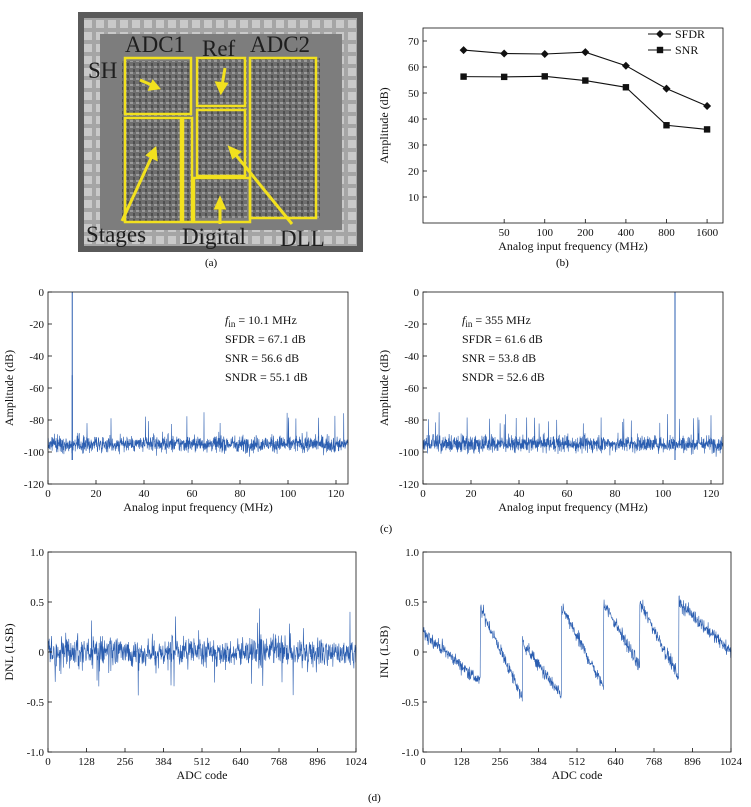 This screenshot has height=807, width=751. Describe the element at coordinates (214, 236) in the screenshot. I see `label-digital: Digital` at that location.